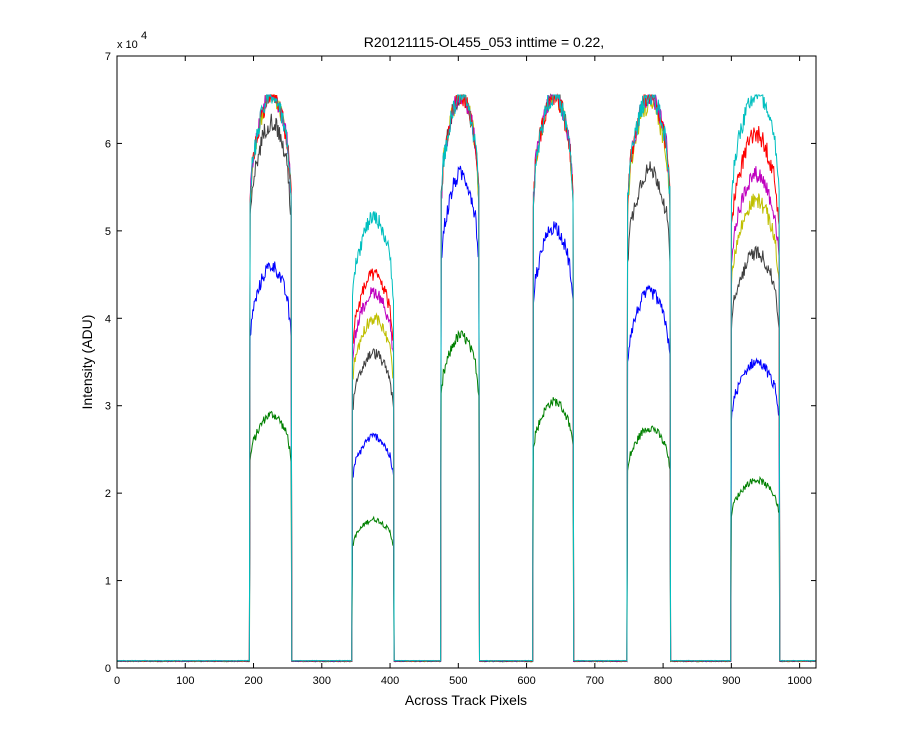 The height and width of the screenshot is (750, 900). I want to click on y-tick-label: 0, so click(108, 669).